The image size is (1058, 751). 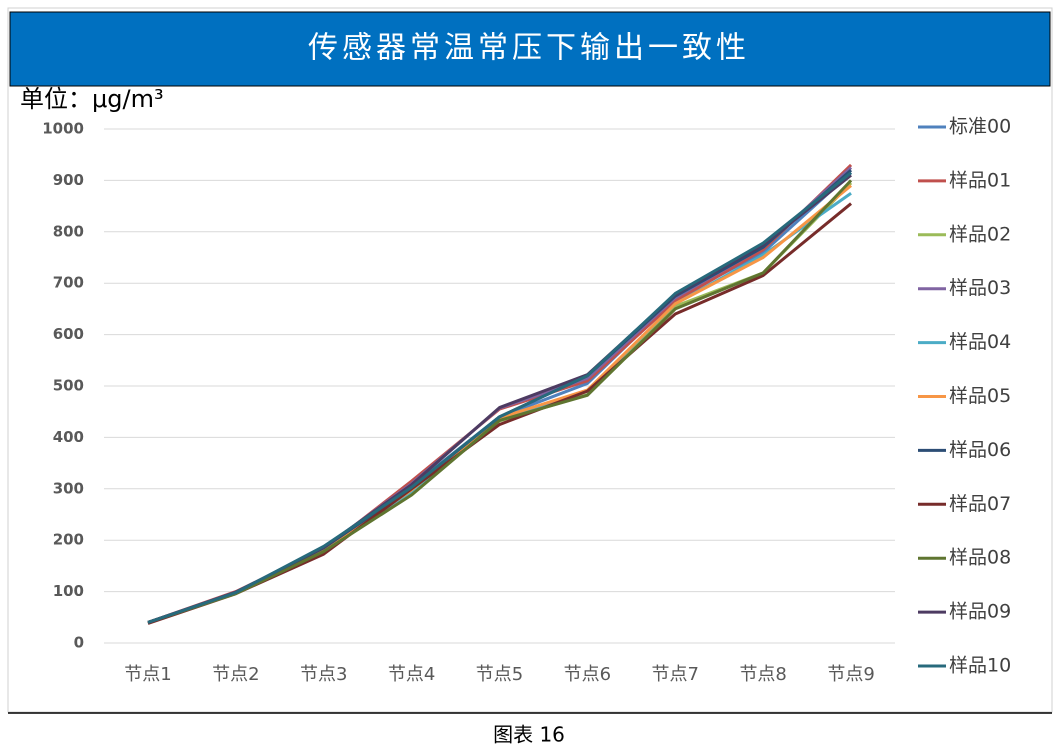 I want to click on legend-label: 样品09, so click(x=980, y=612).